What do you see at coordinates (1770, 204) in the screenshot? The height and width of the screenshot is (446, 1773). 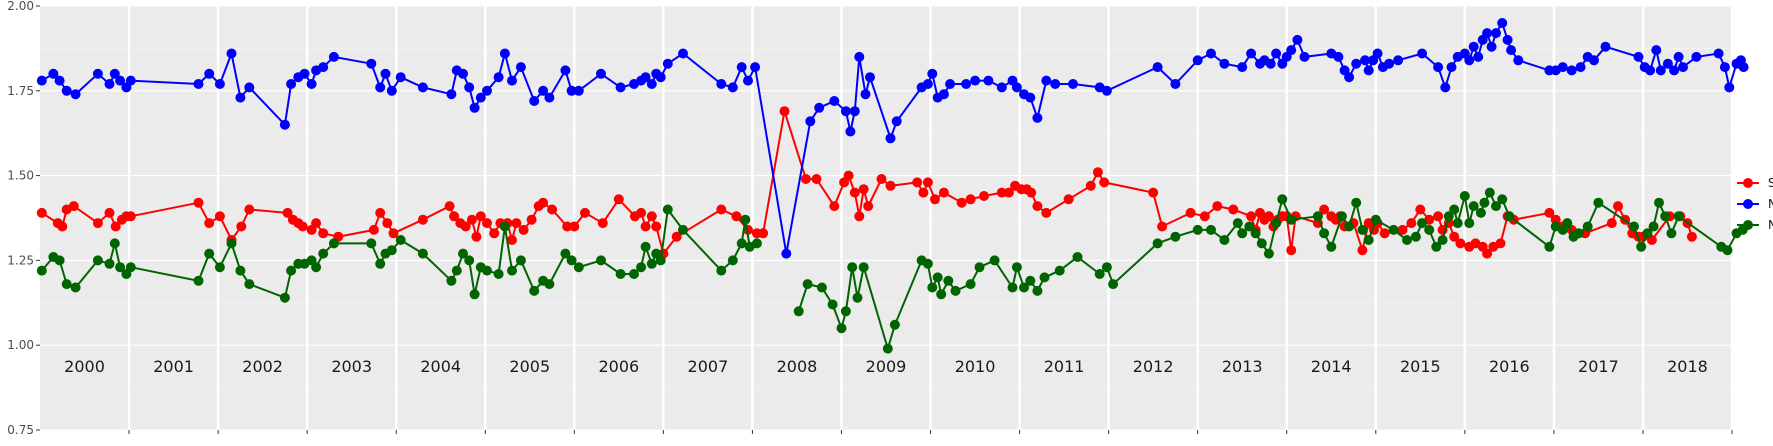 I see `legend-label: NDVI` at bounding box center [1770, 204].